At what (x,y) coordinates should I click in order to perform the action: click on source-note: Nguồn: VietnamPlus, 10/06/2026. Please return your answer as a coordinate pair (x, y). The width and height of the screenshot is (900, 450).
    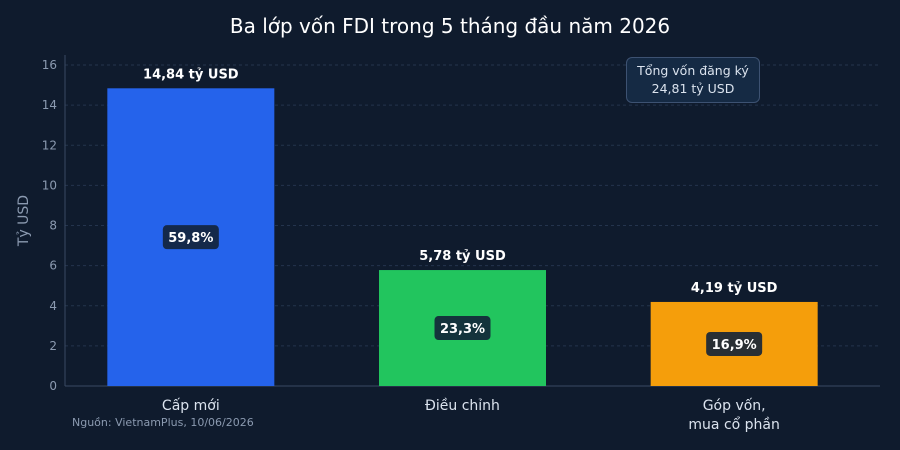
    Looking at the image, I should click on (163, 422).